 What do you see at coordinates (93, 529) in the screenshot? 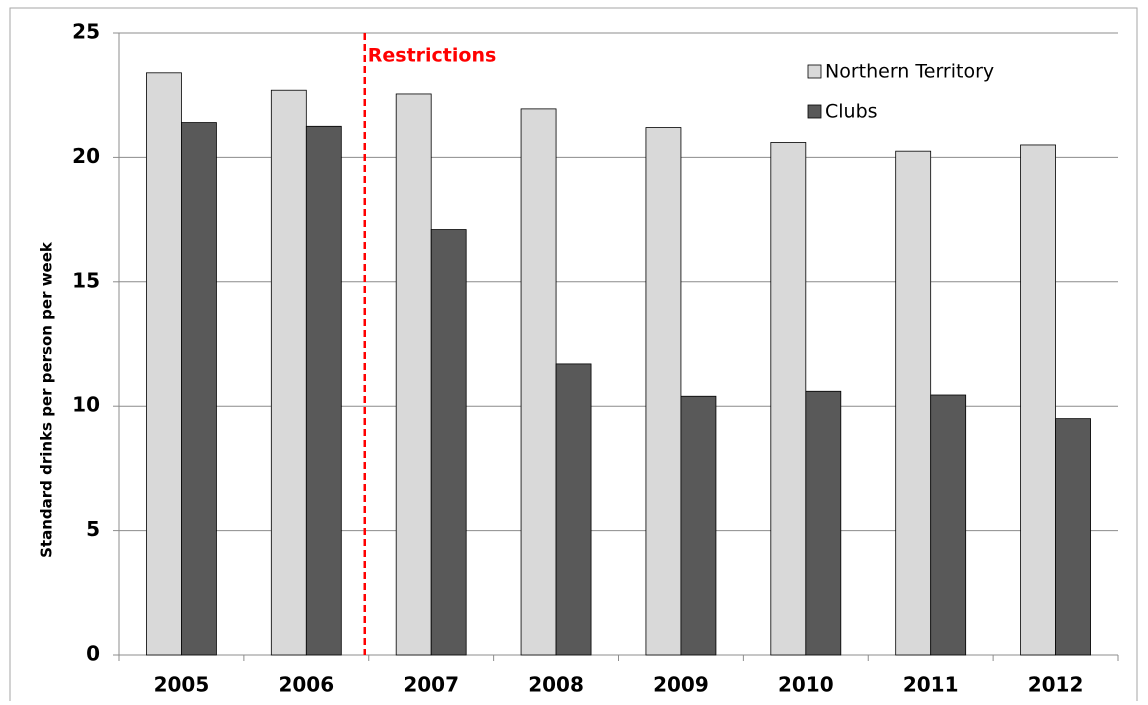
I see `y-tick-label: 5` at bounding box center [93, 529].